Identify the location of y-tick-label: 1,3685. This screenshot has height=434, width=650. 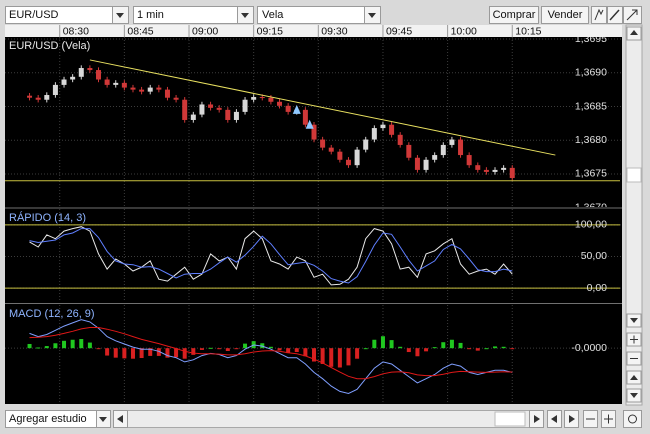
(591, 106).